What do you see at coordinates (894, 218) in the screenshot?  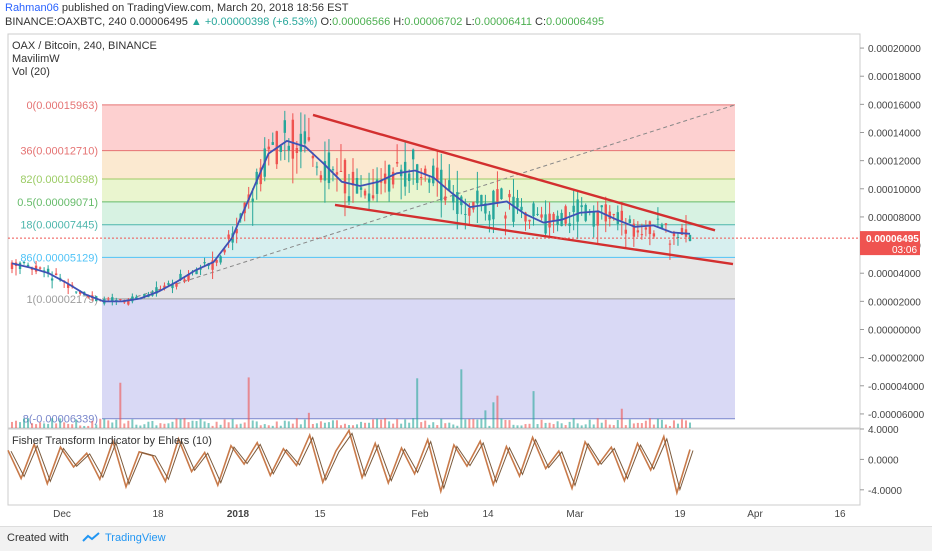 I see `y-tick-label: 0.00008000` at bounding box center [894, 218].